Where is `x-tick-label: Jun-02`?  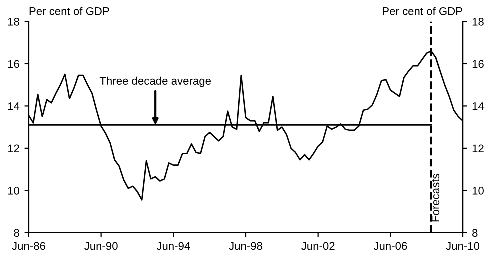
x-tick-label: Jun-02 is located at coordinates (318, 246).